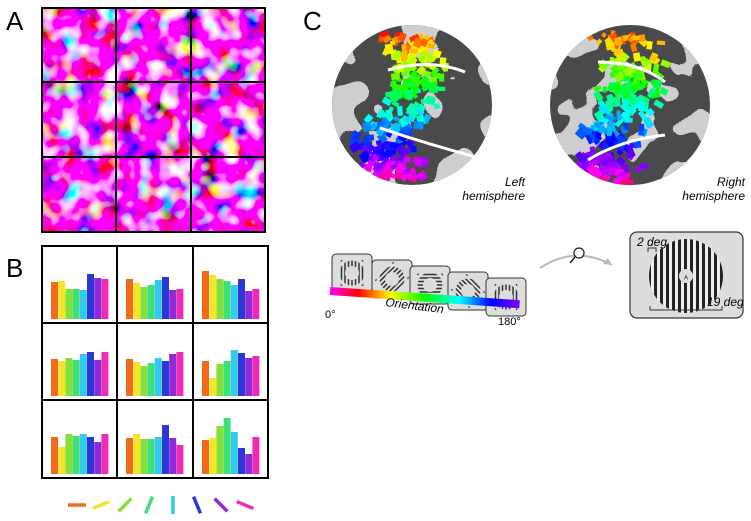 This screenshot has width=751, height=521. What do you see at coordinates (161, 505) in the screenshot?
I see `orientation-legend` at bounding box center [161, 505].